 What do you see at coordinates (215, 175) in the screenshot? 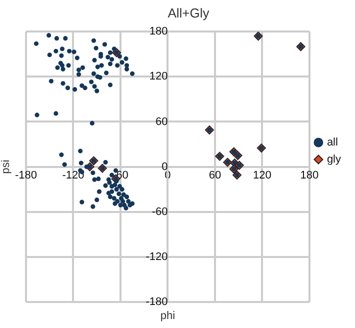
I see `x-tick-label: 60` at bounding box center [215, 175].